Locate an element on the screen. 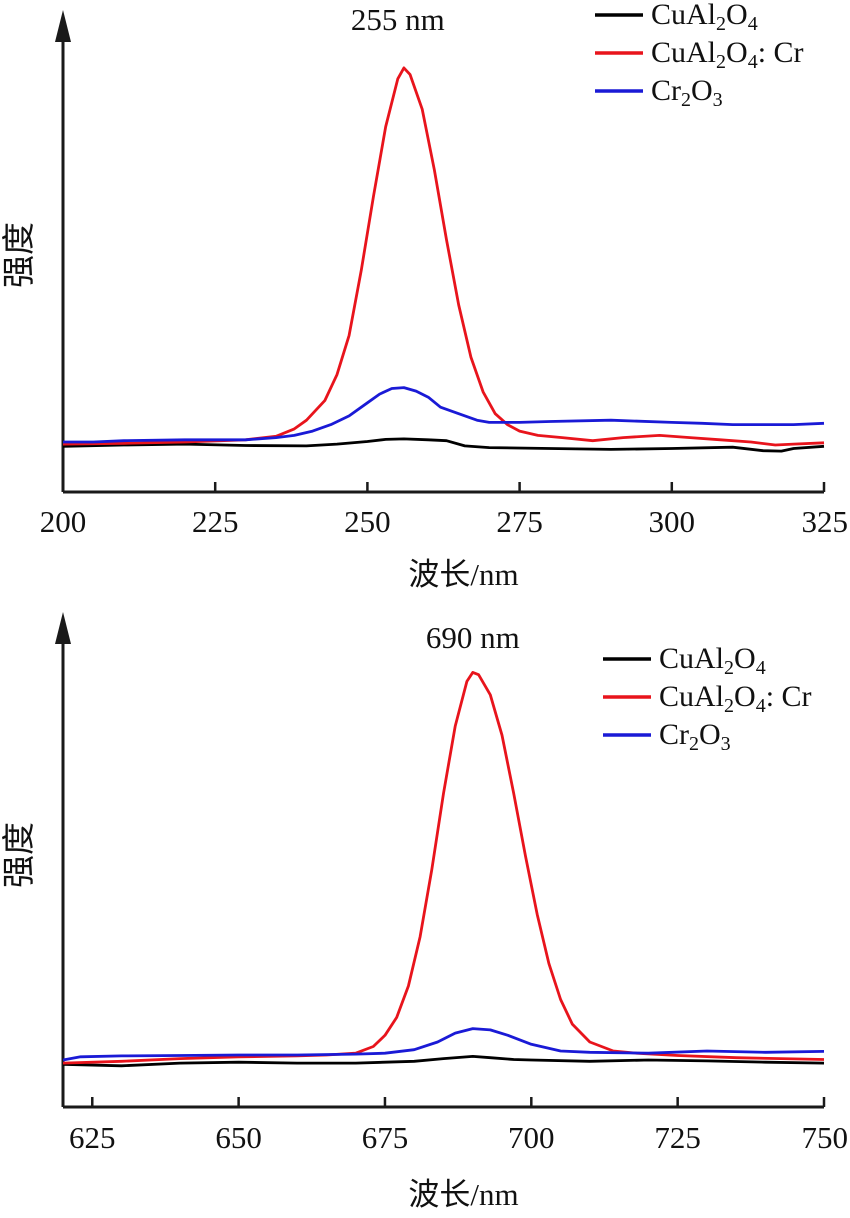 The height and width of the screenshot is (1218, 850). peak-annotation: 255 nm is located at coordinates (398, 19).